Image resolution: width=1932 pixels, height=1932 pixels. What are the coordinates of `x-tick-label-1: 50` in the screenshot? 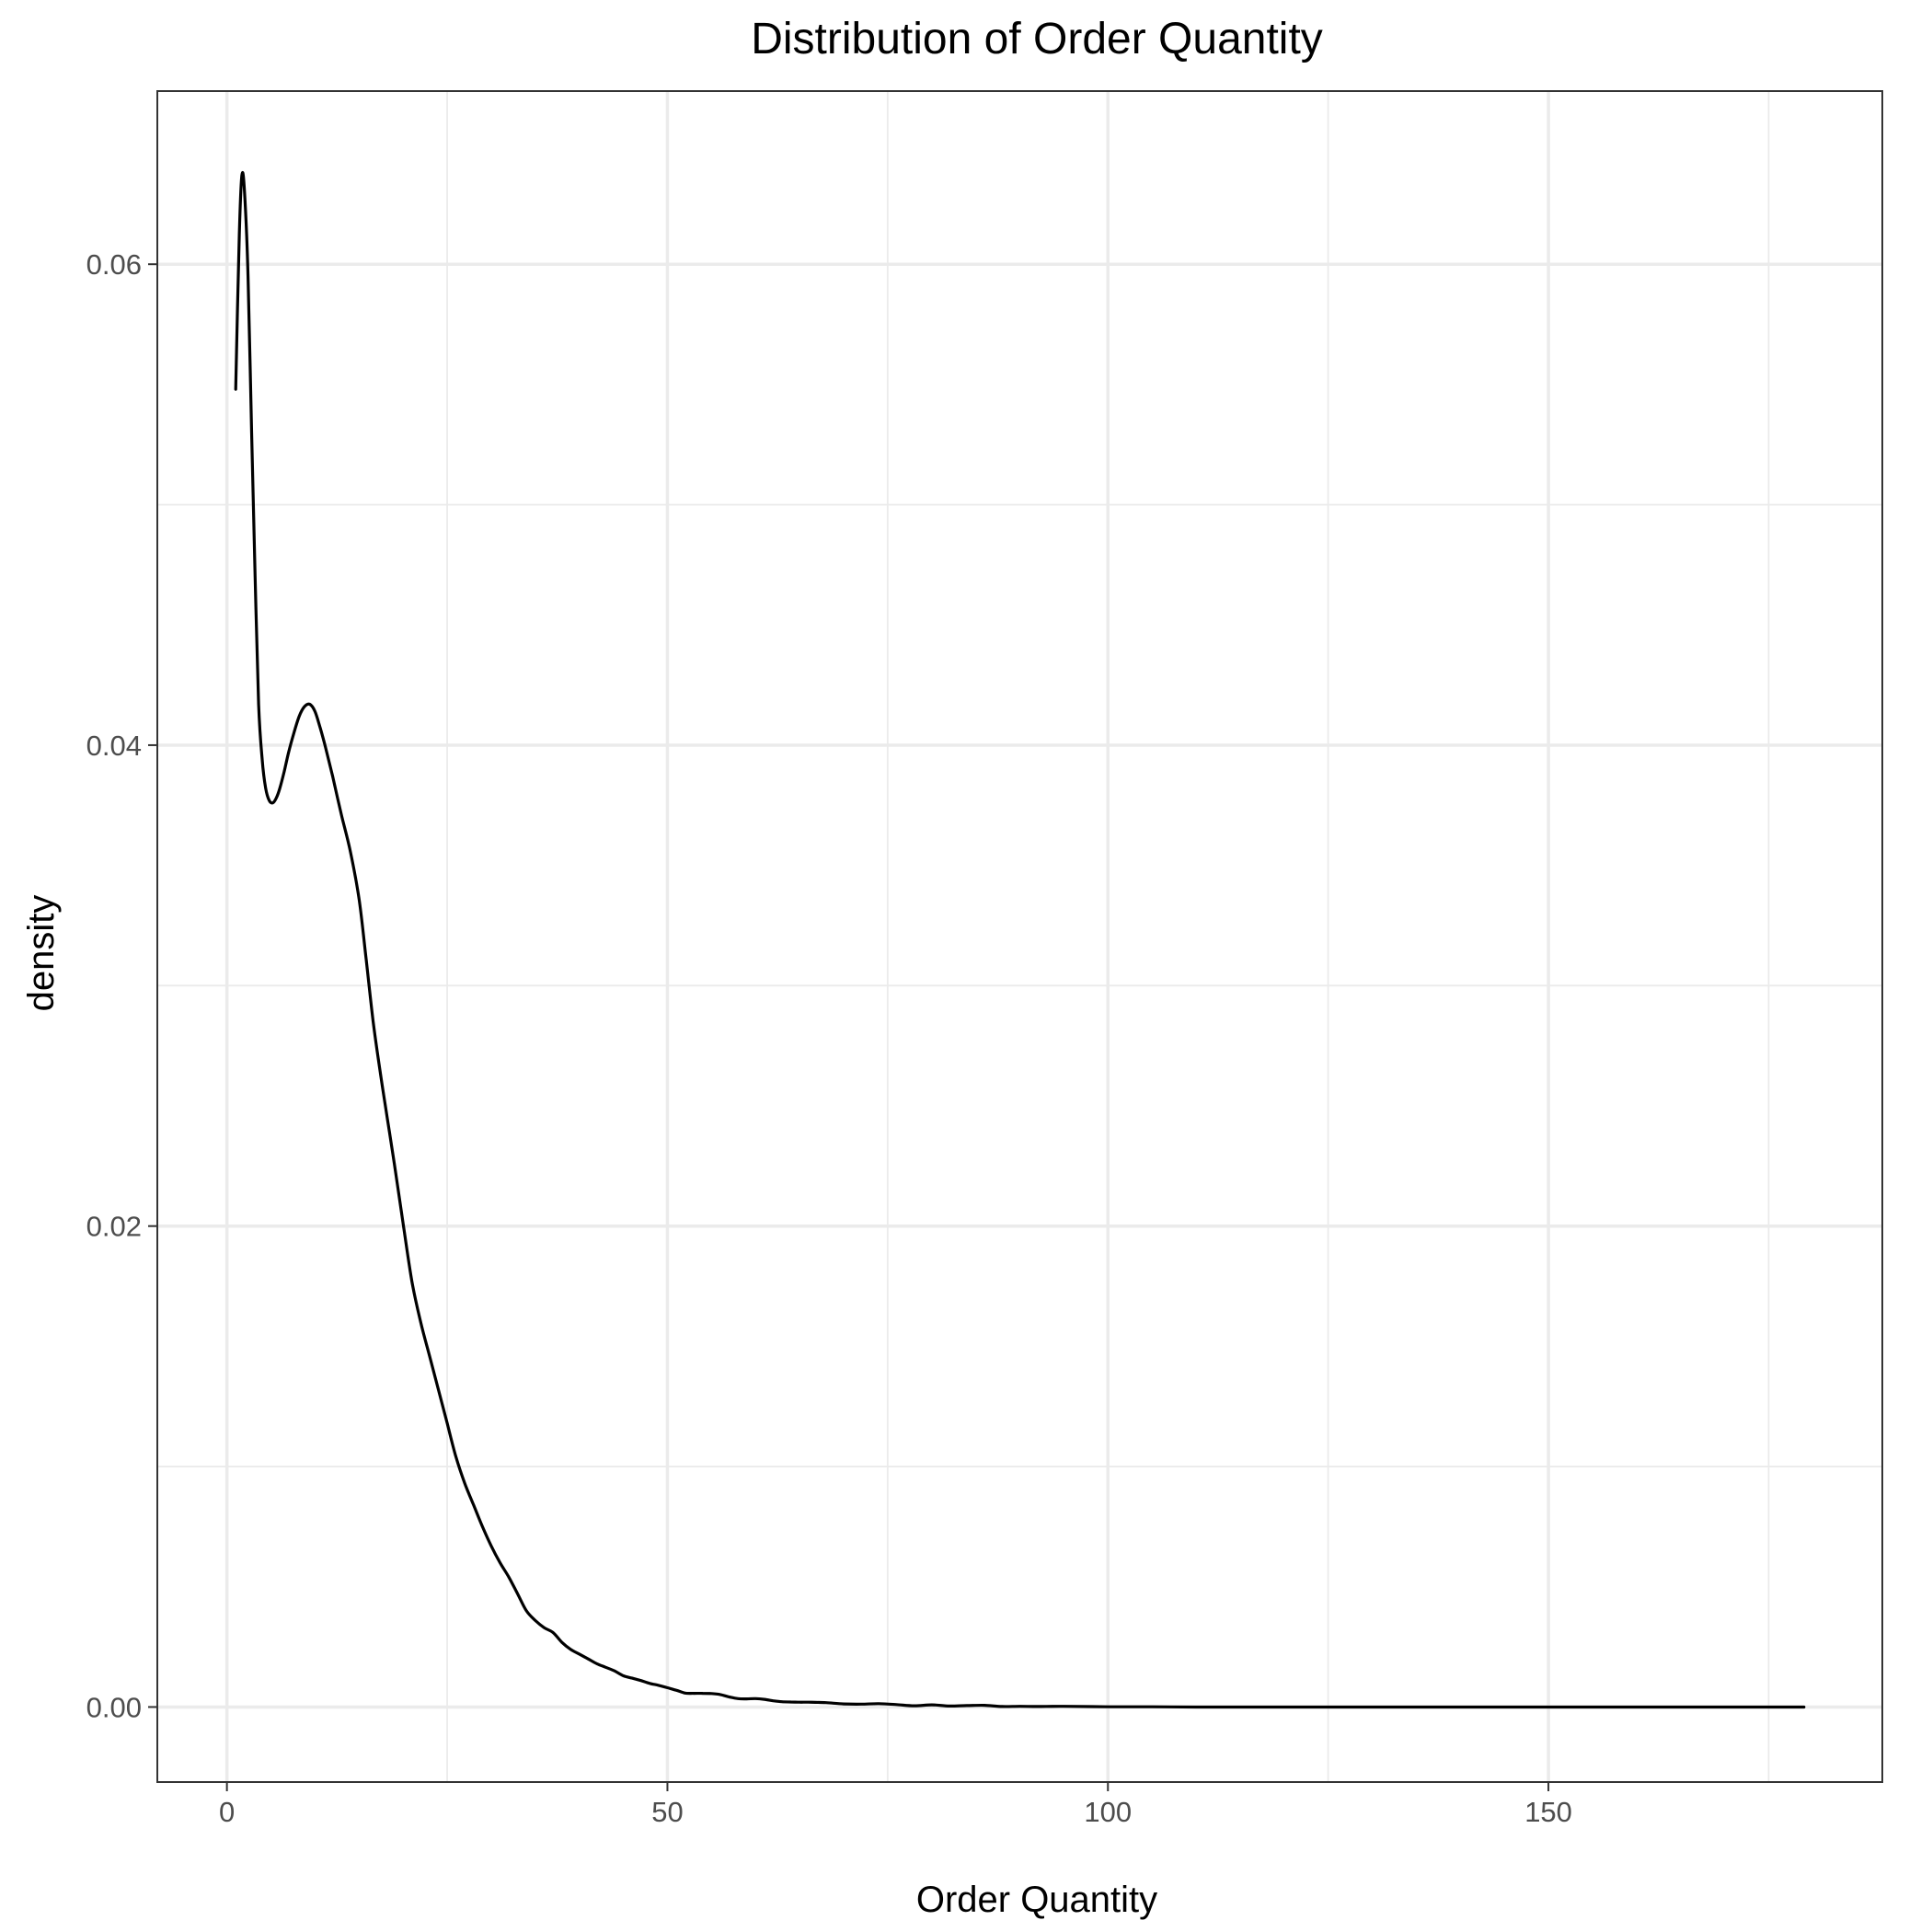 It's located at (667, 1812).